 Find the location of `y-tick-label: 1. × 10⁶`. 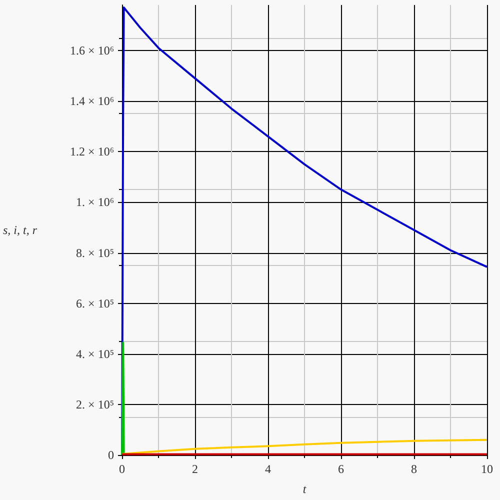

y-tick-label: 1. × 10⁶ is located at coordinates (95, 202).